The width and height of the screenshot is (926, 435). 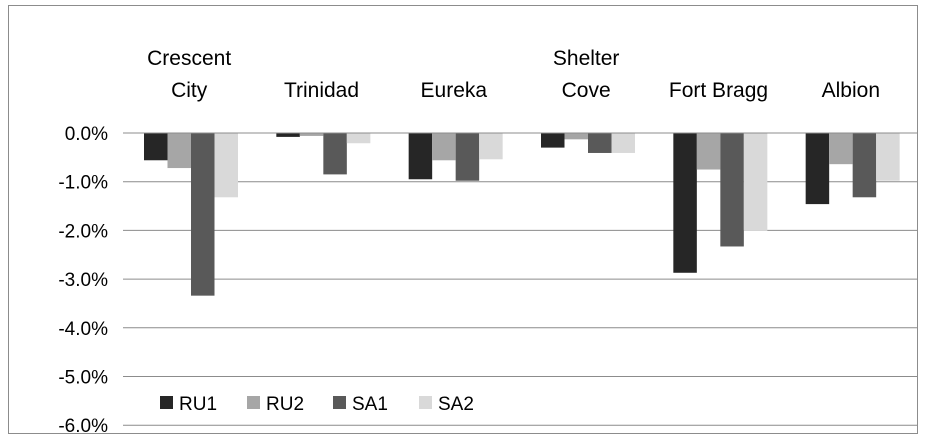 I want to click on y-tick-label: -2.0%, so click(x=83, y=231).